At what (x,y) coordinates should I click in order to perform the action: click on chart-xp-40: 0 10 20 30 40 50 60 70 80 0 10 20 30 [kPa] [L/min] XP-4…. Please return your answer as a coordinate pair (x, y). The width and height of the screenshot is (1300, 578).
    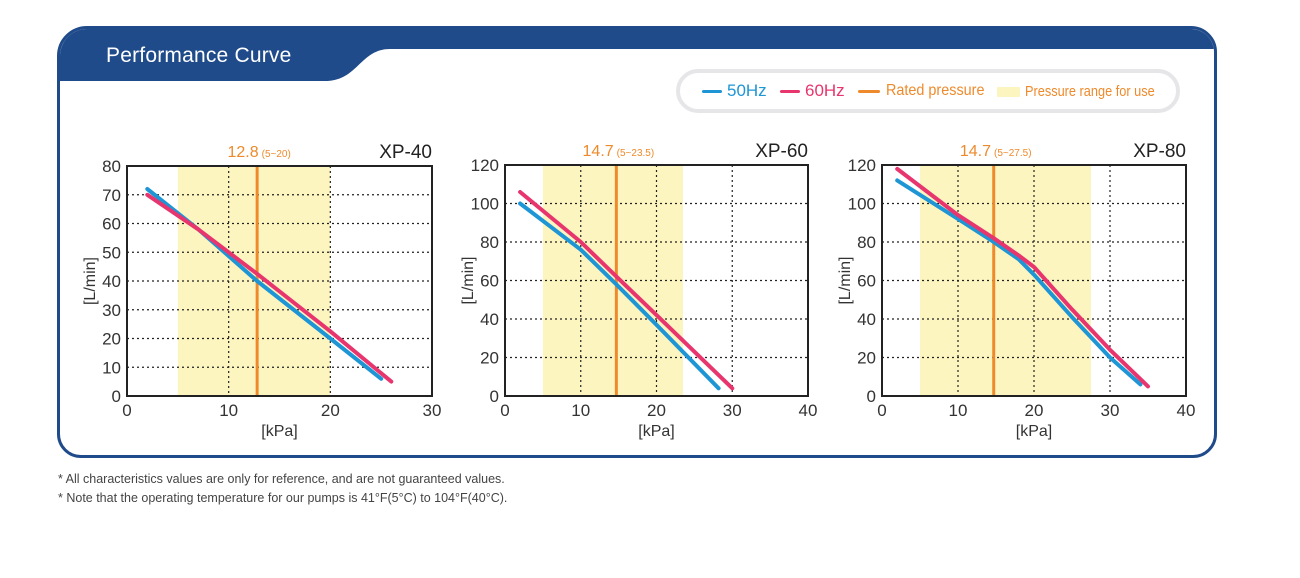
    Looking at the image, I should click on (261, 291).